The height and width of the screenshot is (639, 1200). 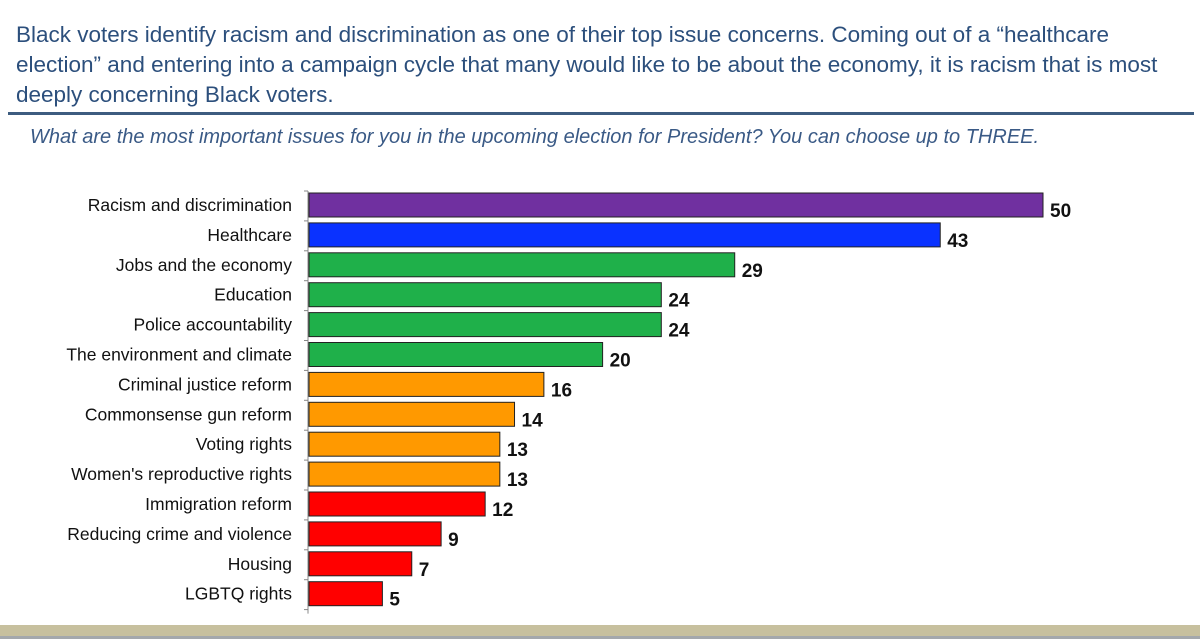 I want to click on category-label: Police accountability, so click(x=212, y=325).